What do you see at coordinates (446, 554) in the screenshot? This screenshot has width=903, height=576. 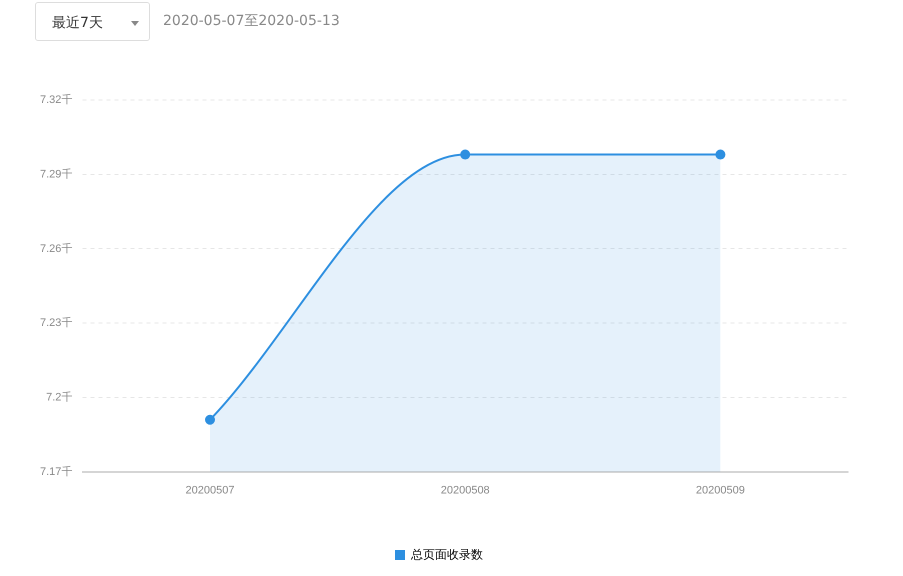 I see `legend-label: 总页面收录数` at bounding box center [446, 554].